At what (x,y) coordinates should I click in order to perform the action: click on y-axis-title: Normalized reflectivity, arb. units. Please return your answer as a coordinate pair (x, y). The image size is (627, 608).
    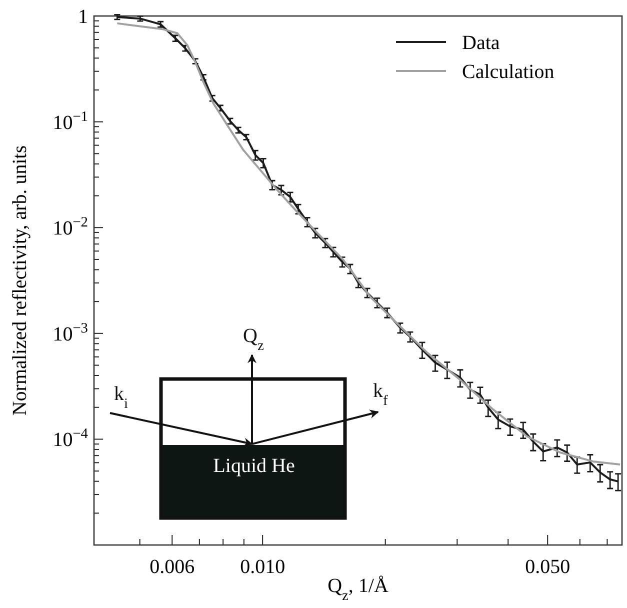
    Looking at the image, I should click on (20, 280).